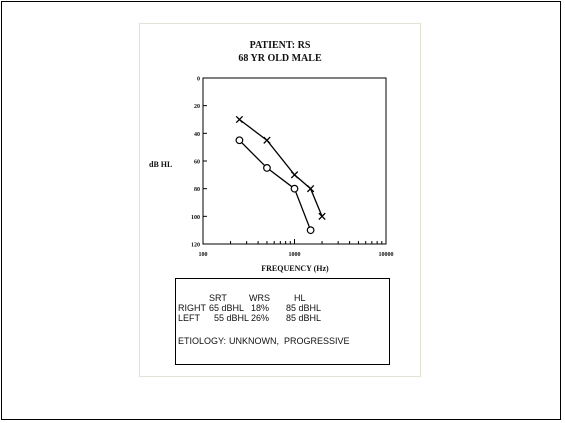 The width and height of the screenshot is (565, 423). What do you see at coordinates (232, 318) in the screenshot?
I see `left-srt: 55 dBHL` at bounding box center [232, 318].